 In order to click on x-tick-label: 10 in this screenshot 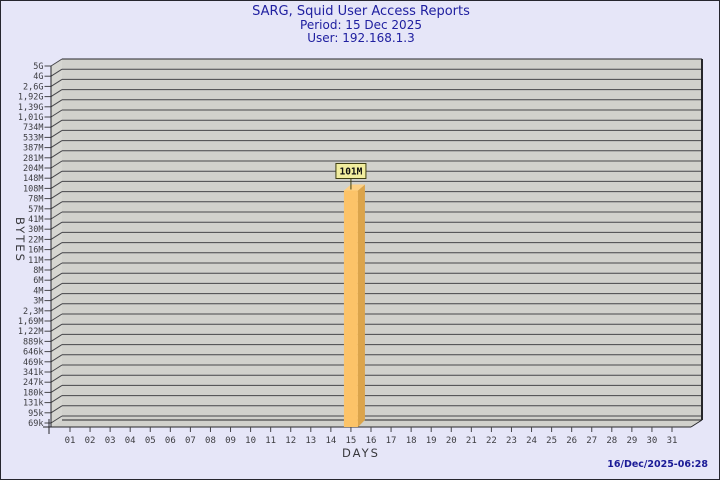, I will do `click(250, 441)`.